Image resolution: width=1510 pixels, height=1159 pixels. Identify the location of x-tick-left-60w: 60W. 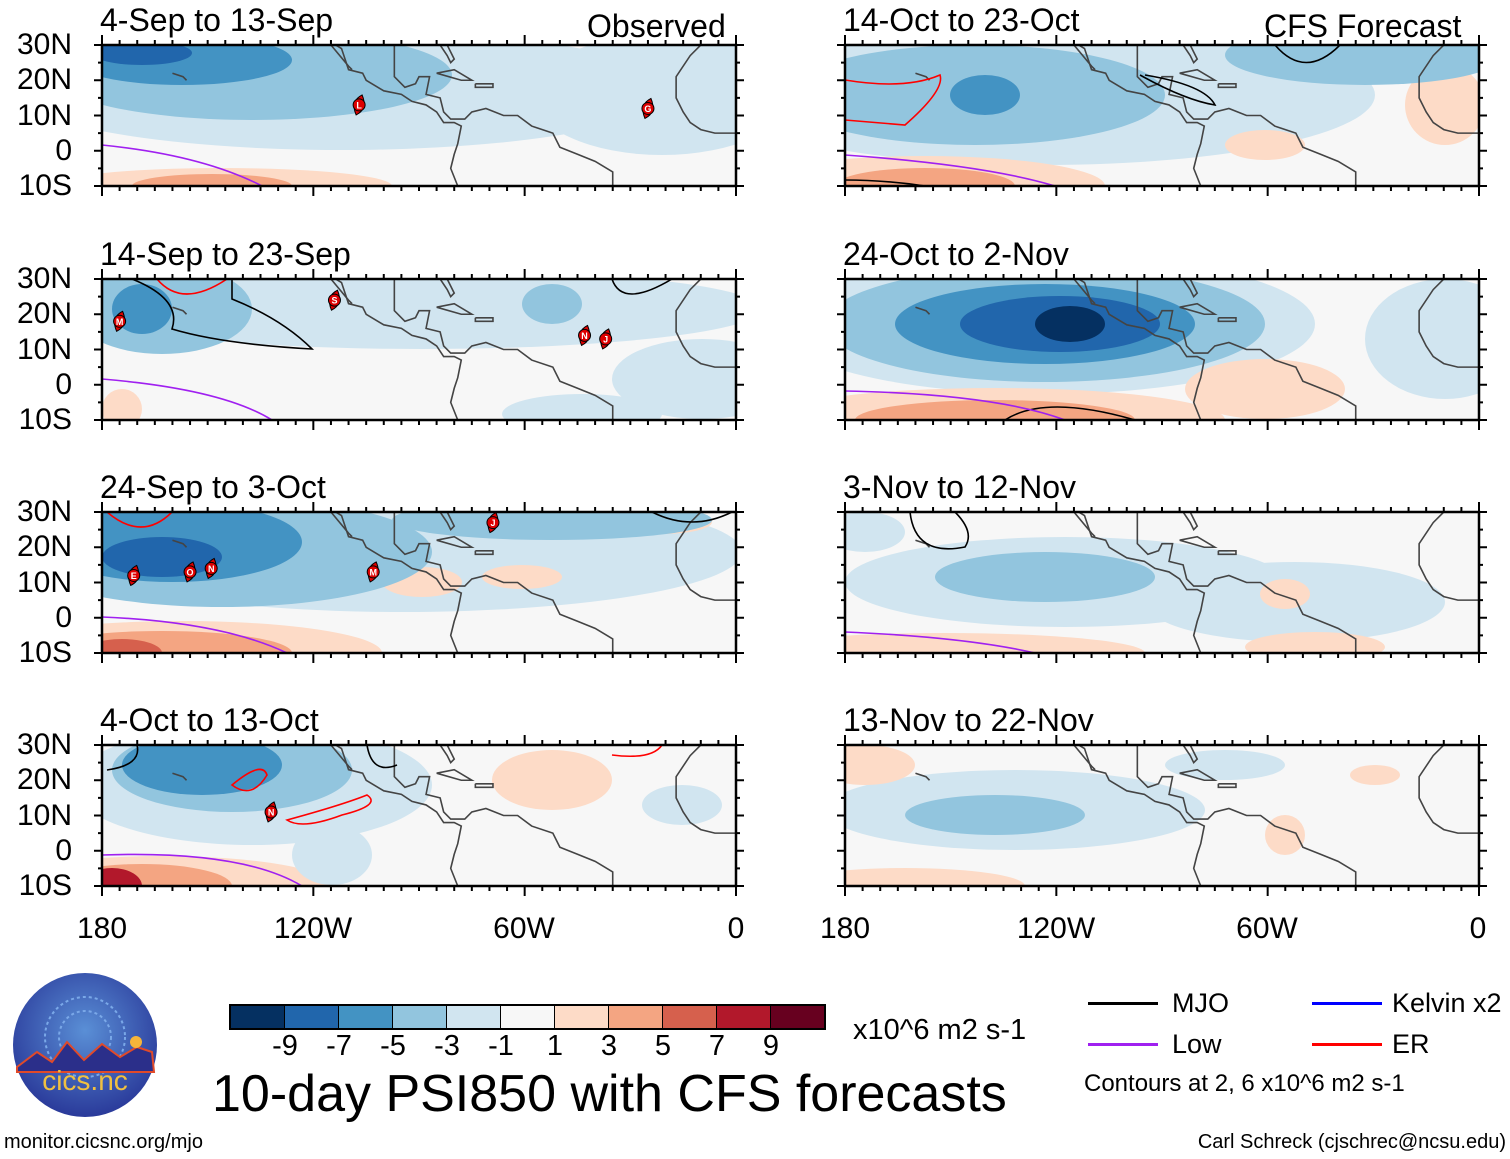
(524, 928).